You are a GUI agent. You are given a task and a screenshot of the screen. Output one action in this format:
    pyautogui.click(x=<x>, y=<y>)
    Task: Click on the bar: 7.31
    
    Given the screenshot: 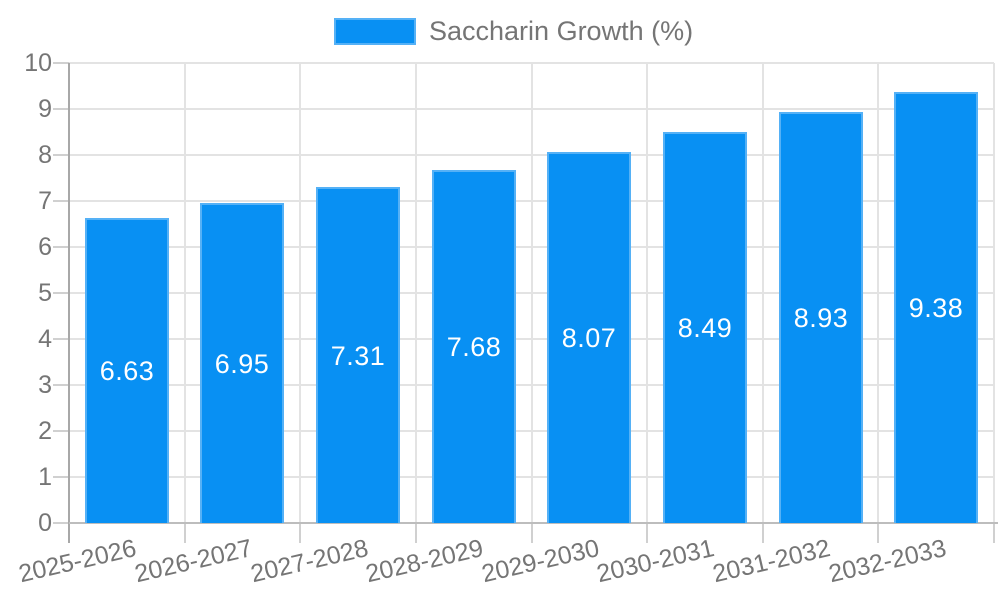 What is the action you would take?
    pyautogui.click(x=358, y=355)
    